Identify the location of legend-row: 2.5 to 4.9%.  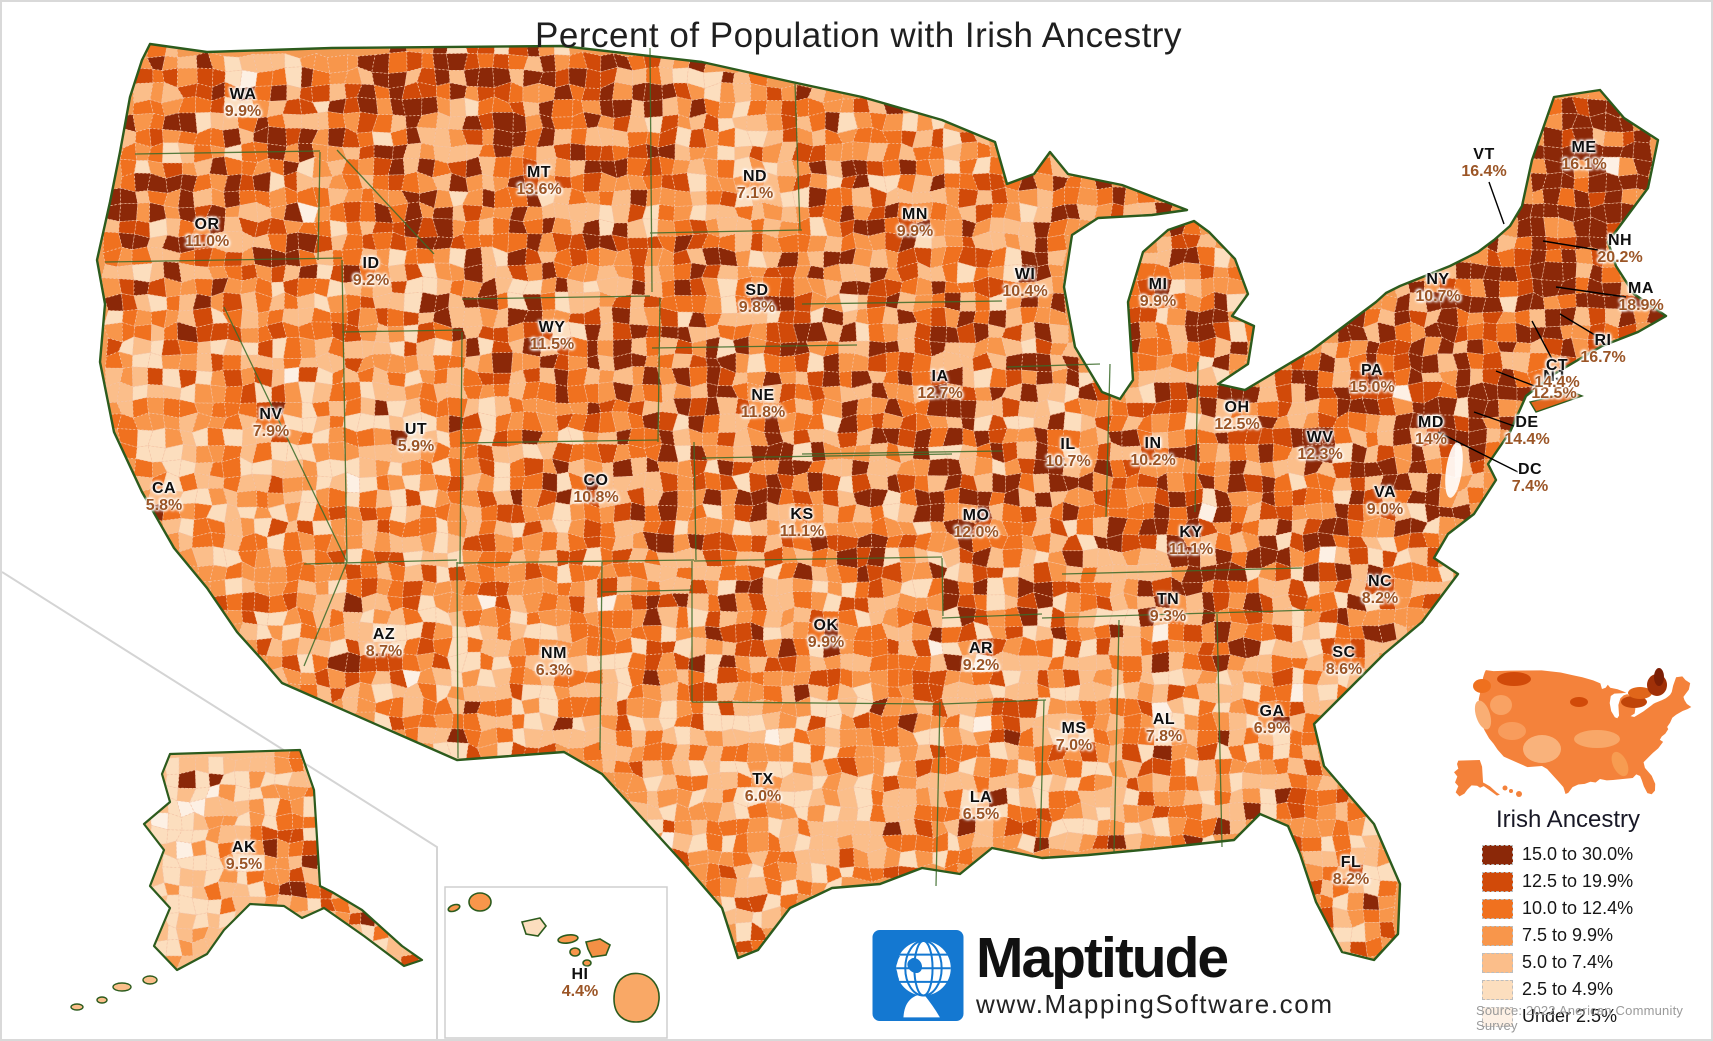
(1596, 989).